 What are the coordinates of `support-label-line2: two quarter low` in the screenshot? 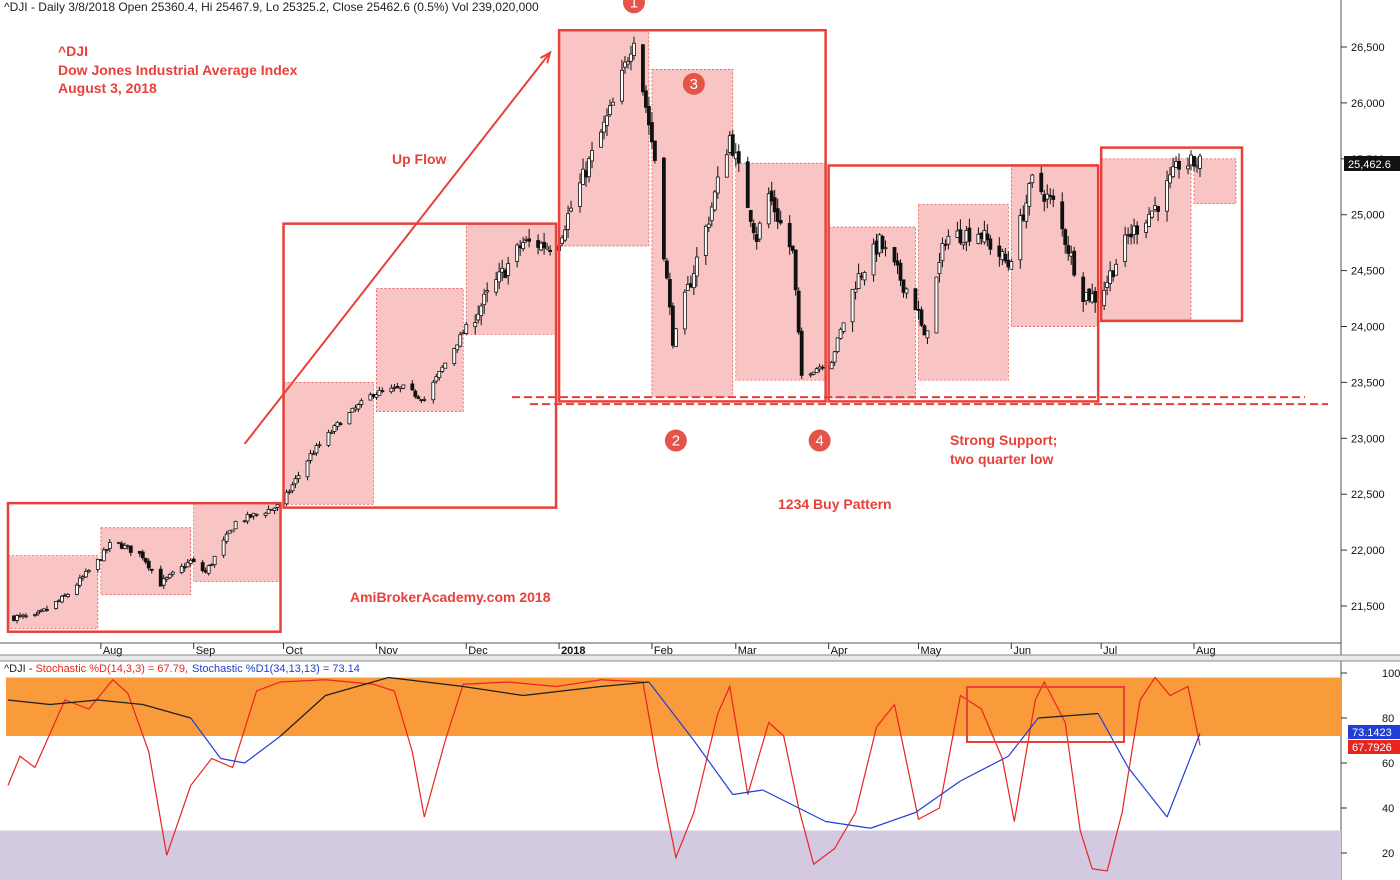 It's located at (1002, 459).